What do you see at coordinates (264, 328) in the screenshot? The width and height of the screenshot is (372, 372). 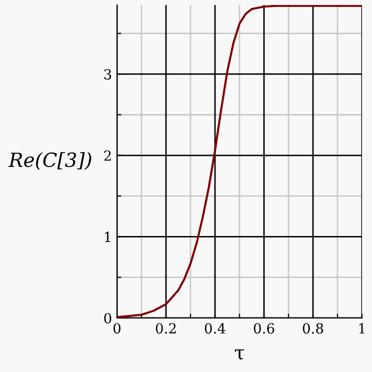 I see `x-tick-label: 0.6` at bounding box center [264, 328].